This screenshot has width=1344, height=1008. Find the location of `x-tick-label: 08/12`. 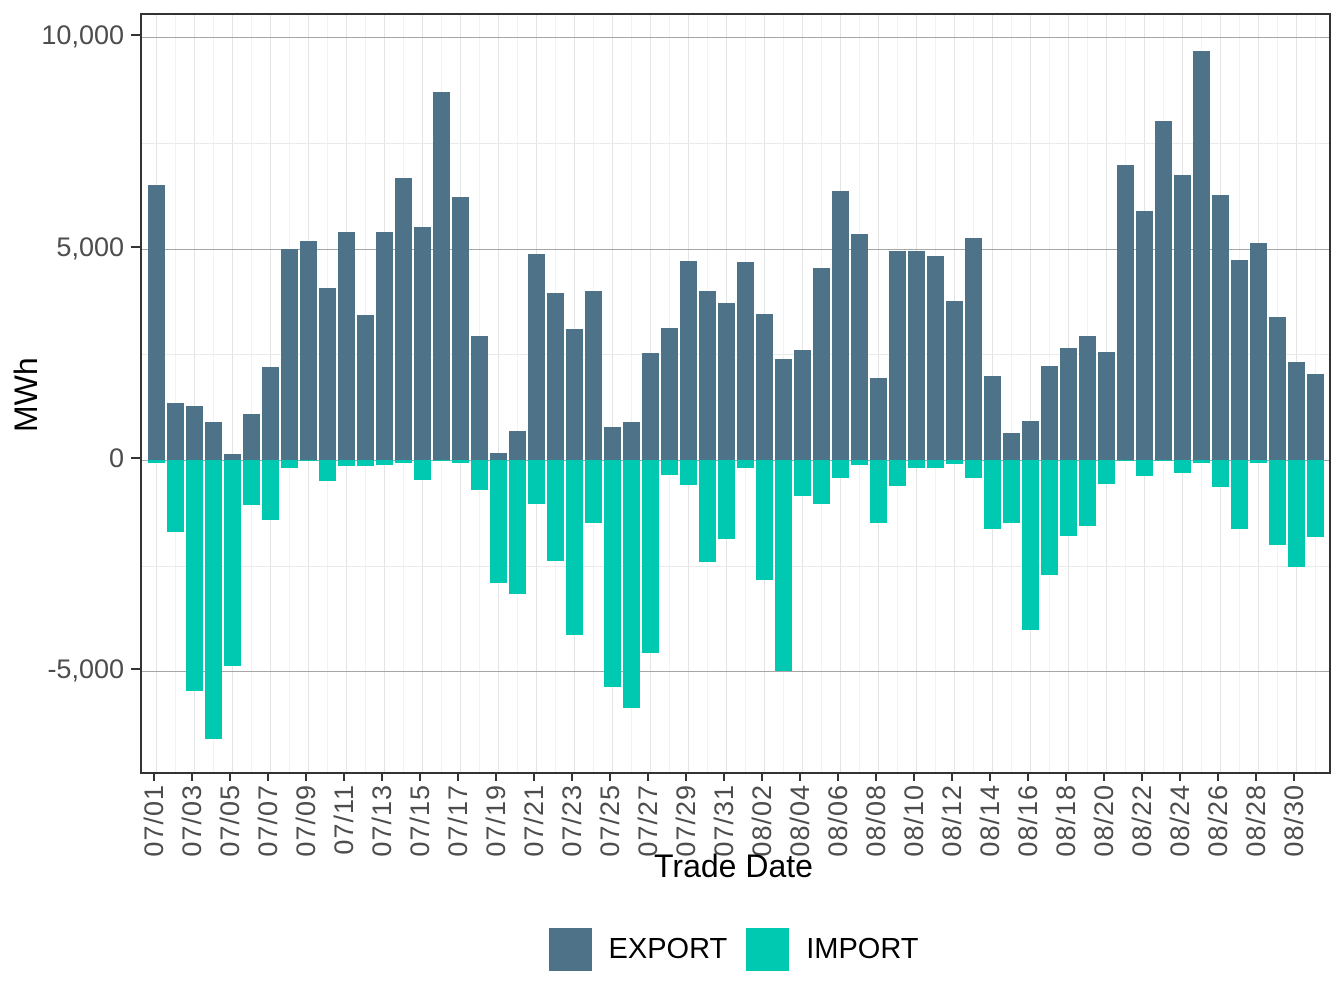

x-tick-label: 08/12 is located at coordinates (952, 820).